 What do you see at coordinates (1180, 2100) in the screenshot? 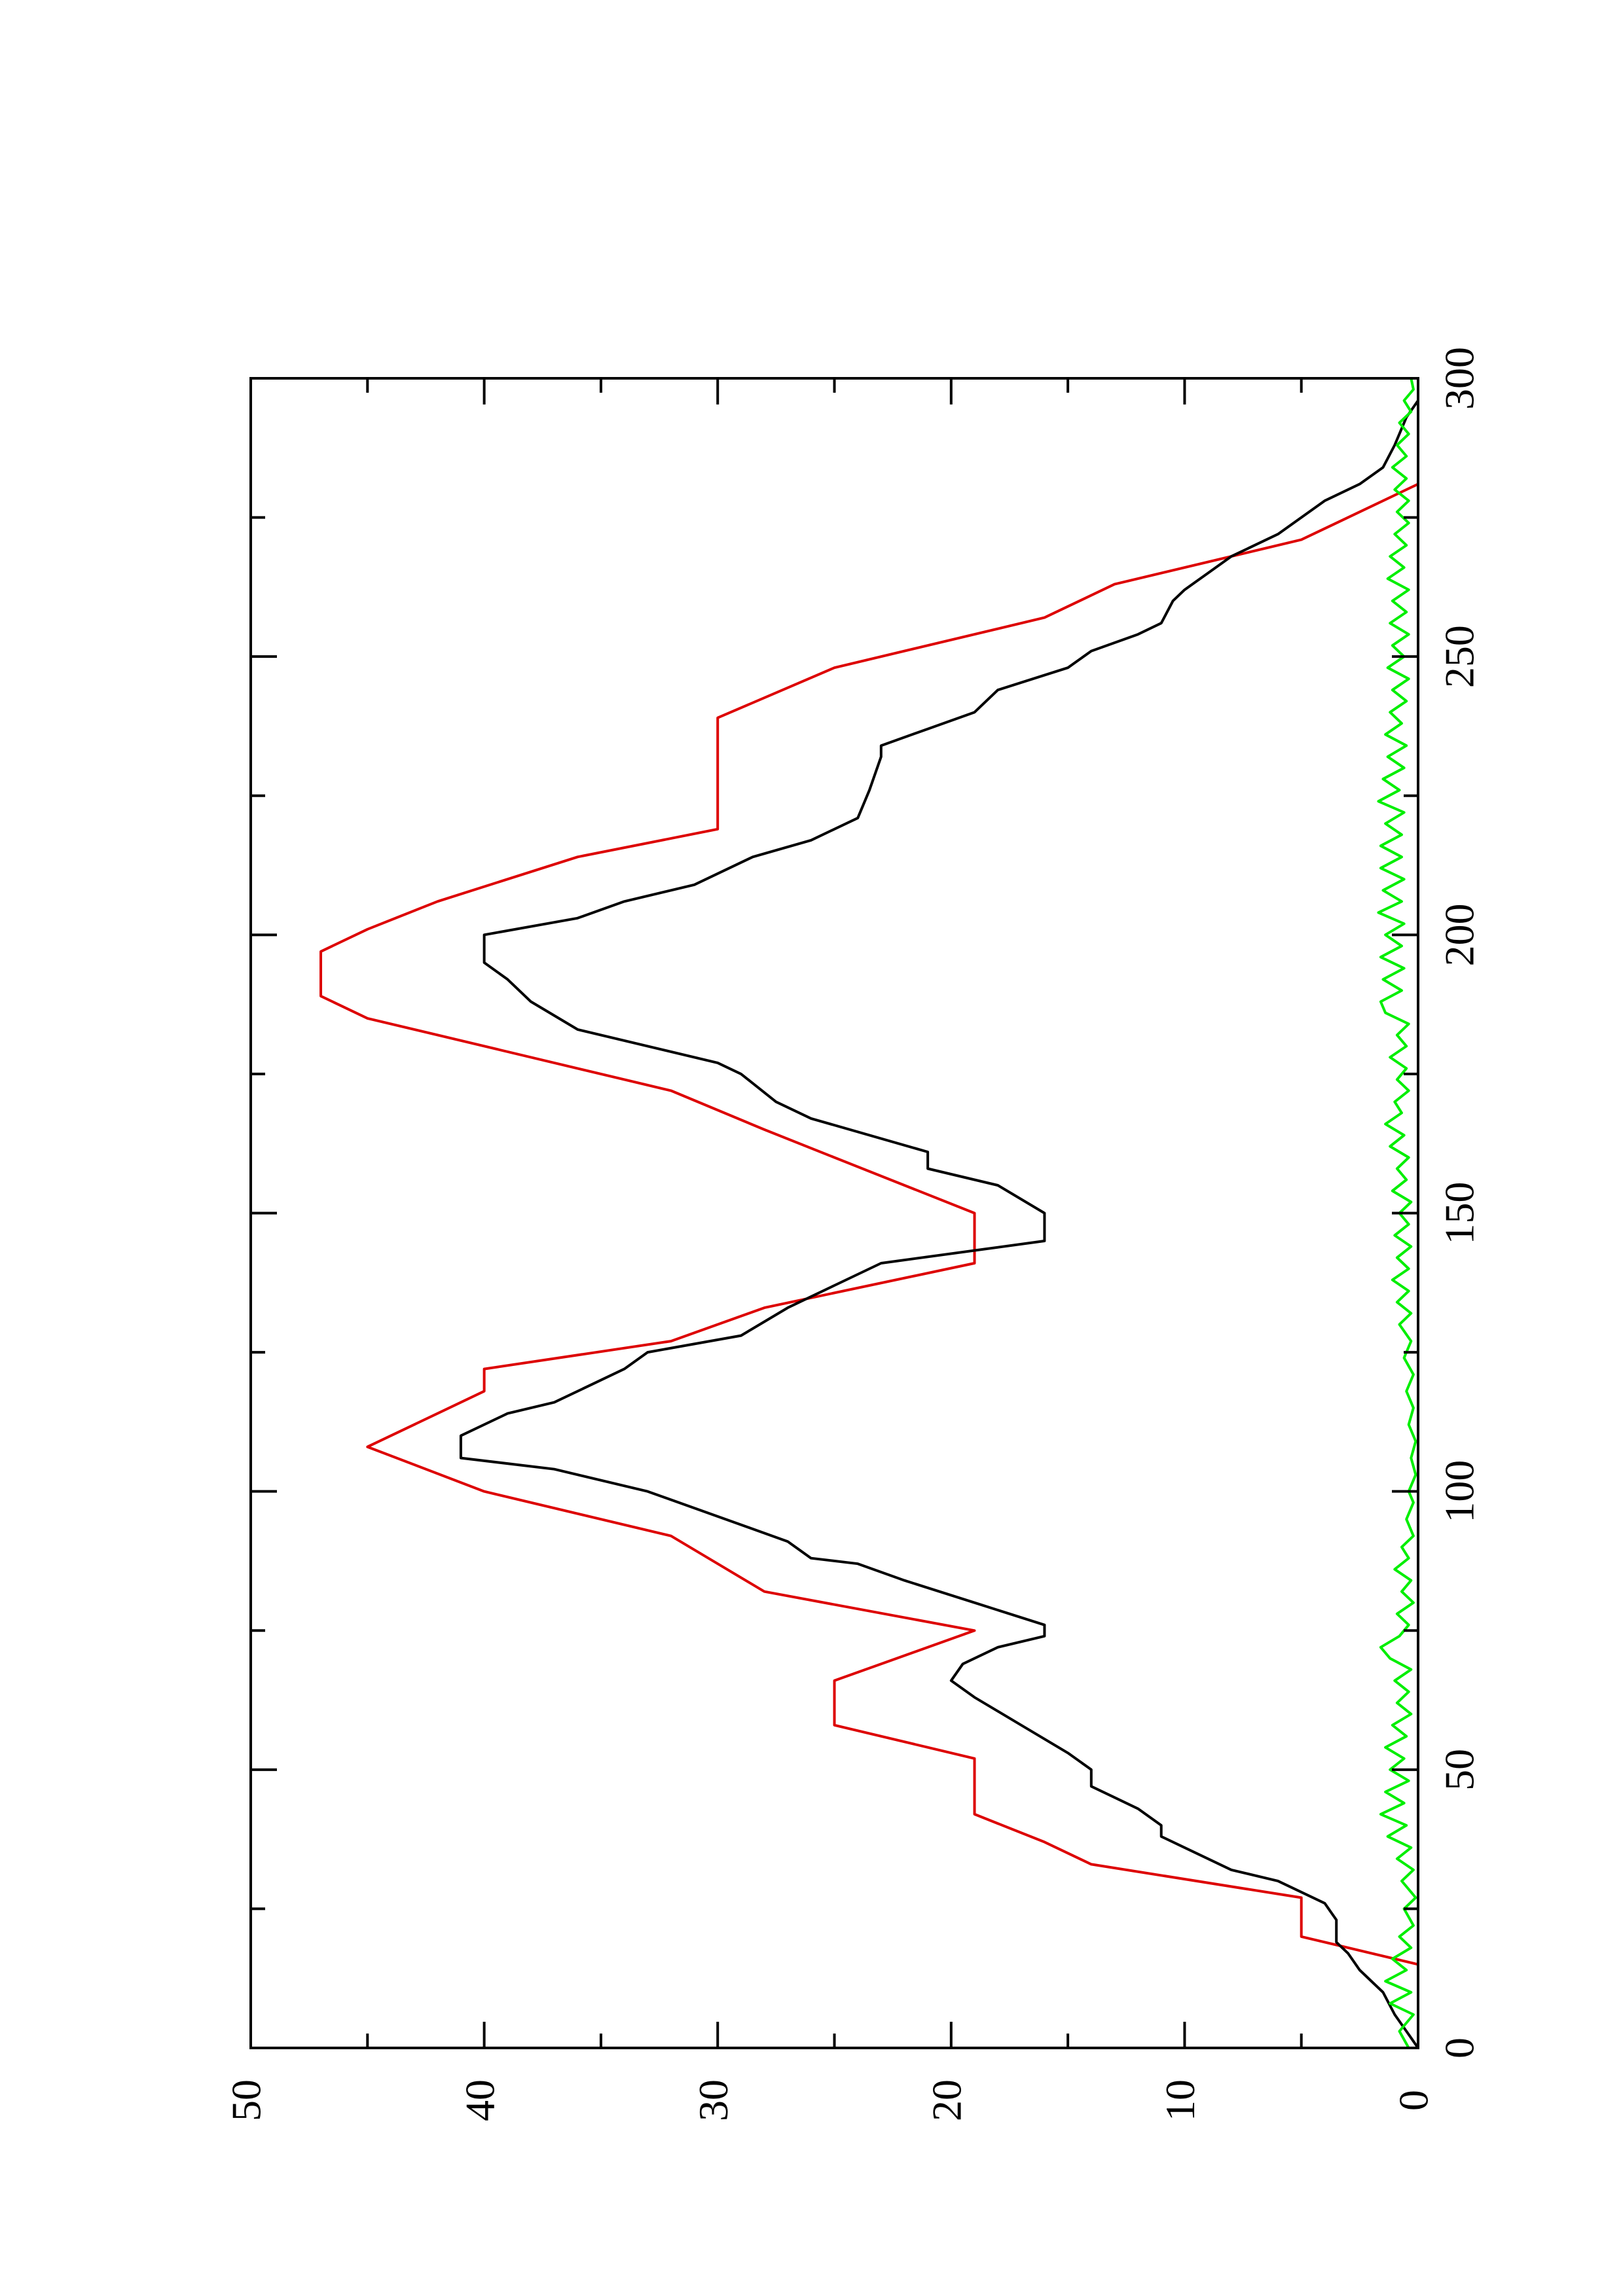
I see `y-tick-label: 10` at bounding box center [1180, 2100].